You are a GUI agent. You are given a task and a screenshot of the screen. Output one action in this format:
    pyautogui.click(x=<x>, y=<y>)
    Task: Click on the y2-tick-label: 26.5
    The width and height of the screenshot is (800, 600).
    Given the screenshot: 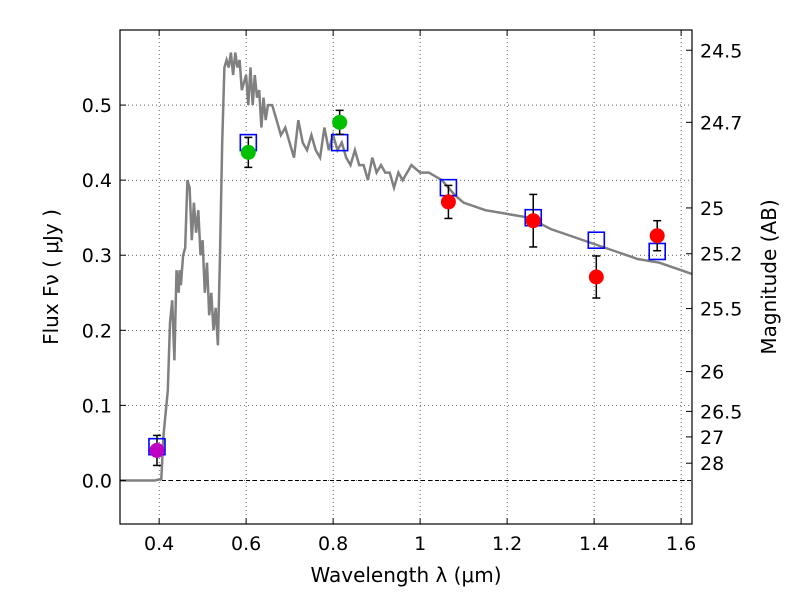 What is the action you would take?
    pyautogui.click(x=721, y=412)
    